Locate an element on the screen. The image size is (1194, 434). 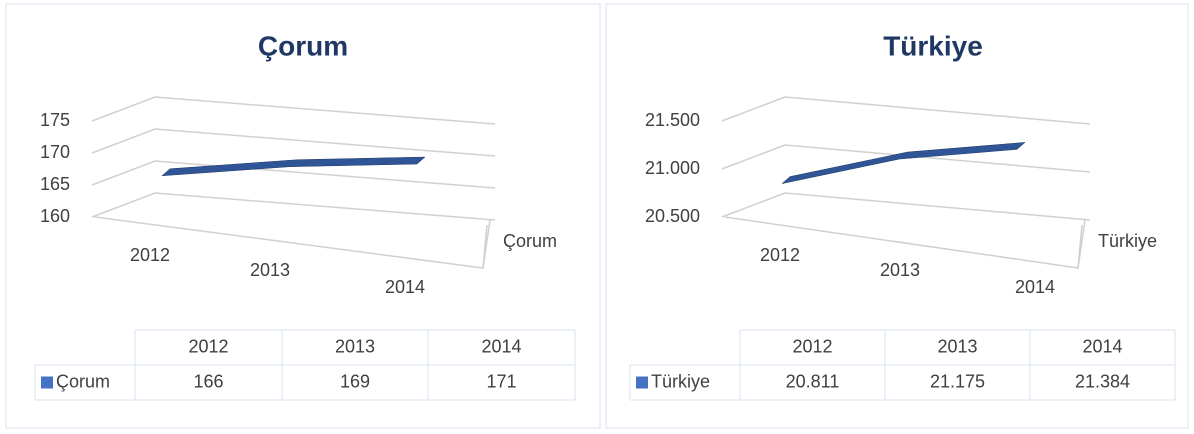
table-value: 166 is located at coordinates (208, 381).